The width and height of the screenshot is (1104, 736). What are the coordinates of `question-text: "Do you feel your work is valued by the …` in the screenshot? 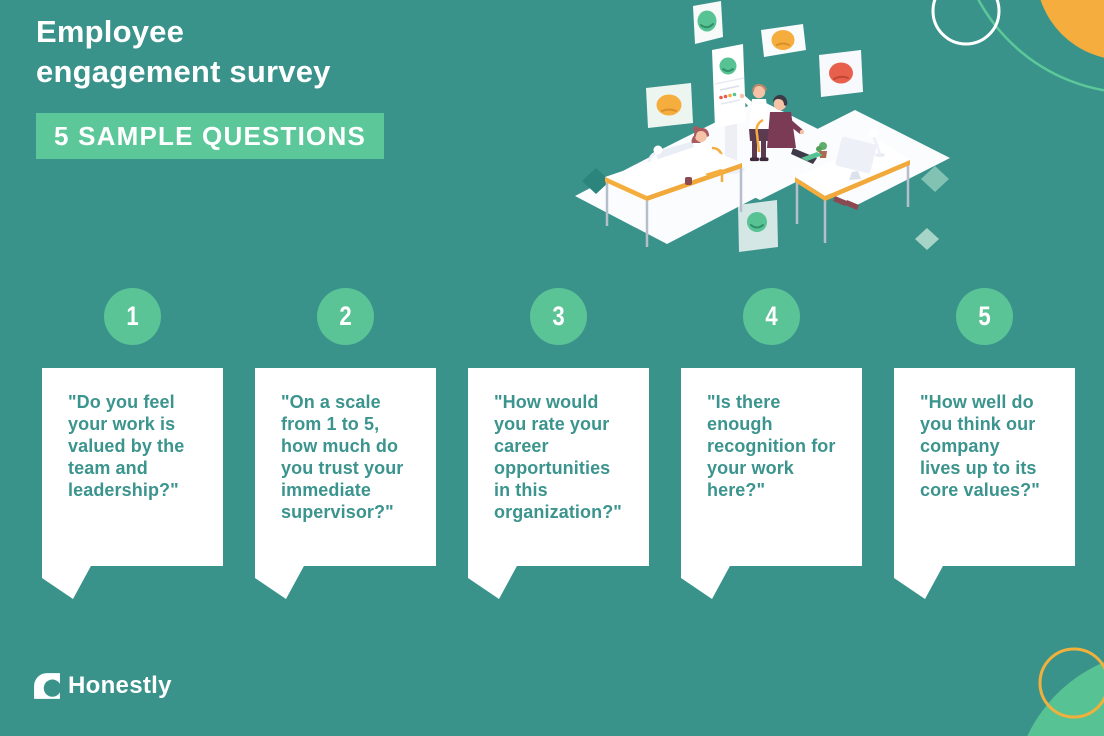 It's located at (126, 446).